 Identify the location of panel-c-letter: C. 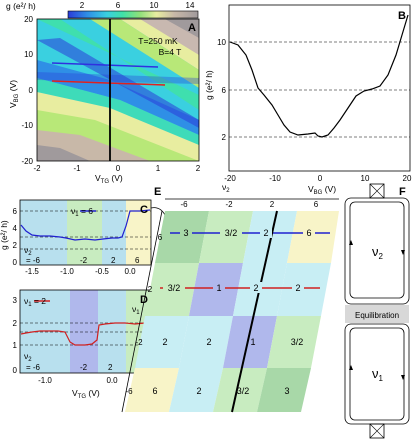
(144, 210).